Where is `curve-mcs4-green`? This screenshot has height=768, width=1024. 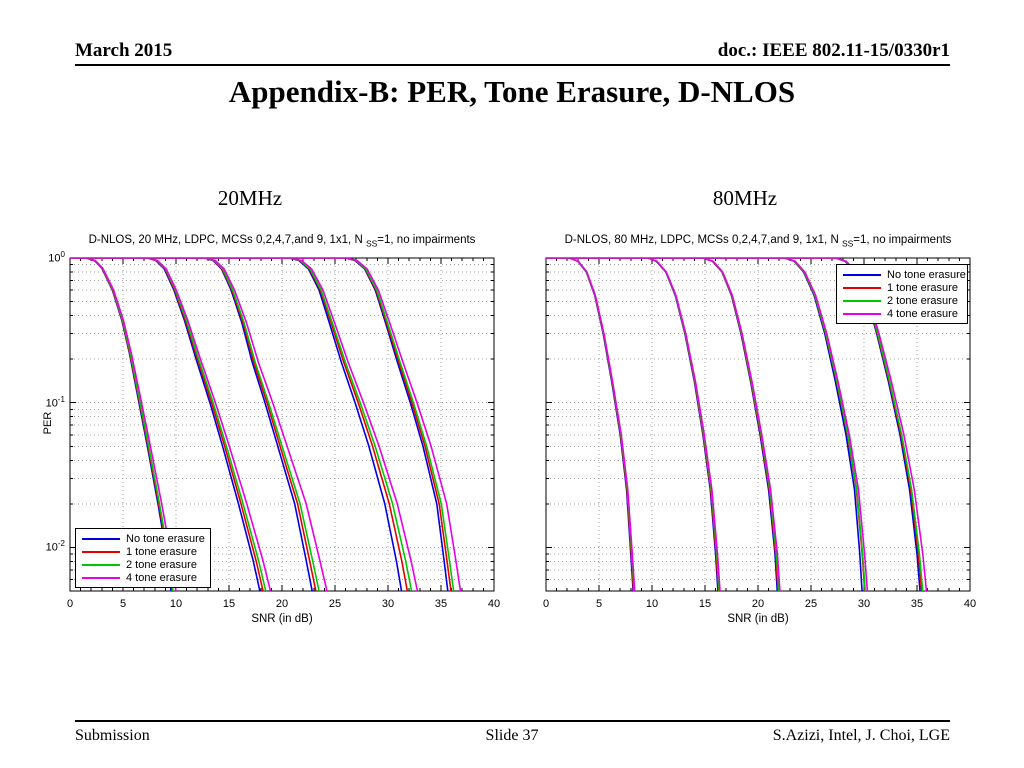 curve-mcs4-green is located at coordinates (663, 424).